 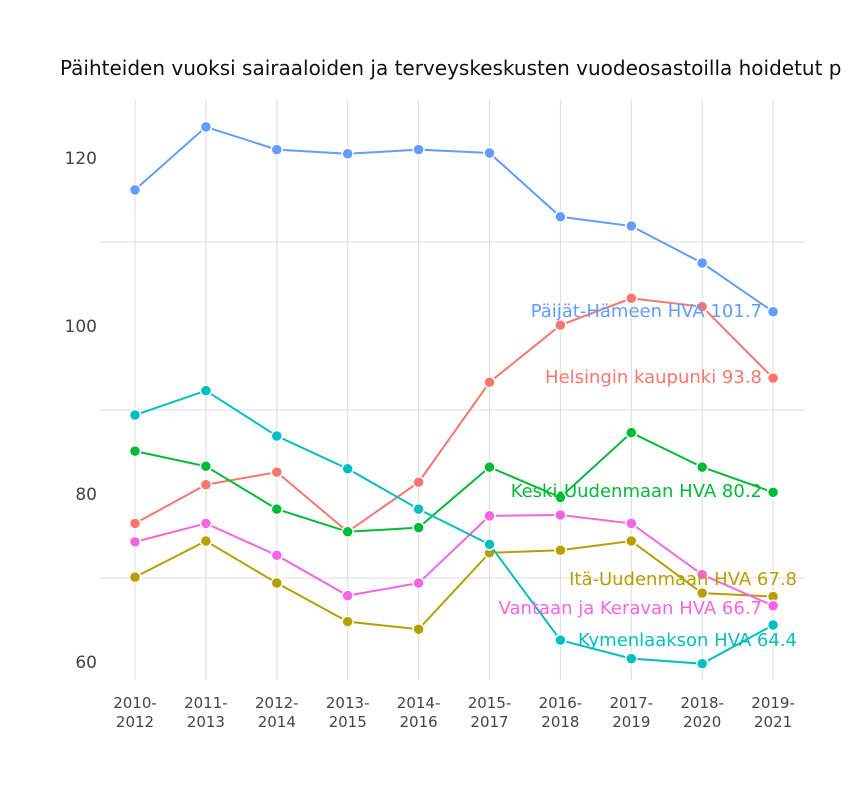 What do you see at coordinates (683, 579) in the screenshot?
I see `series-end-label: Itä-Uudenmaan HVA 67.8` at bounding box center [683, 579].